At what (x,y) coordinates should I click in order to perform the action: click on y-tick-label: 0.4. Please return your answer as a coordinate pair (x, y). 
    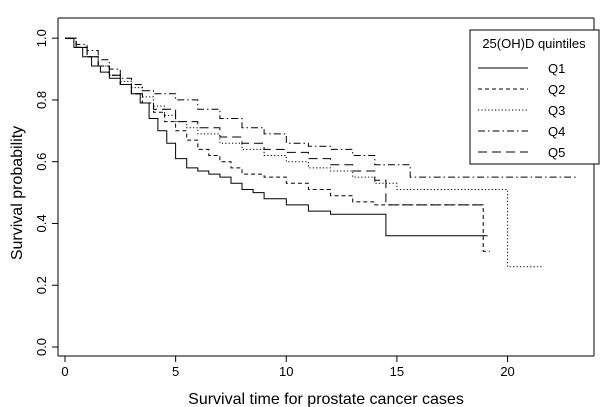
    Looking at the image, I should click on (41, 223).